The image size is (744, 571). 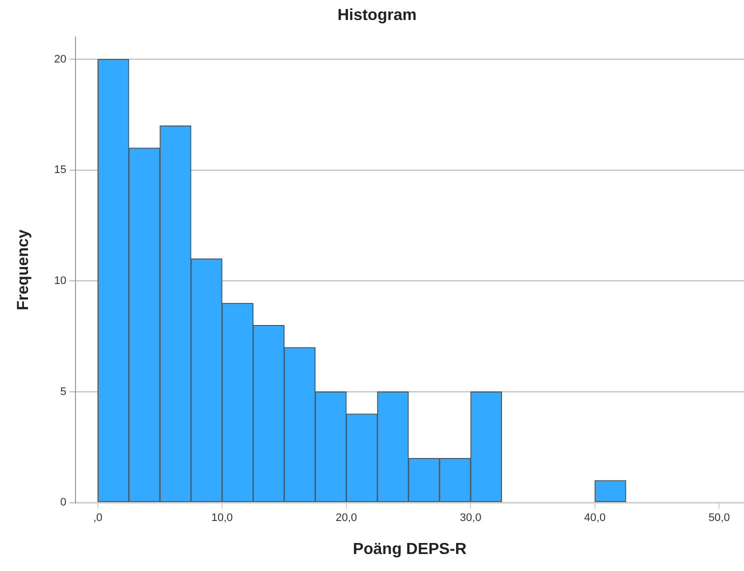 I want to click on x-tick-label: ,0, so click(x=97, y=518).